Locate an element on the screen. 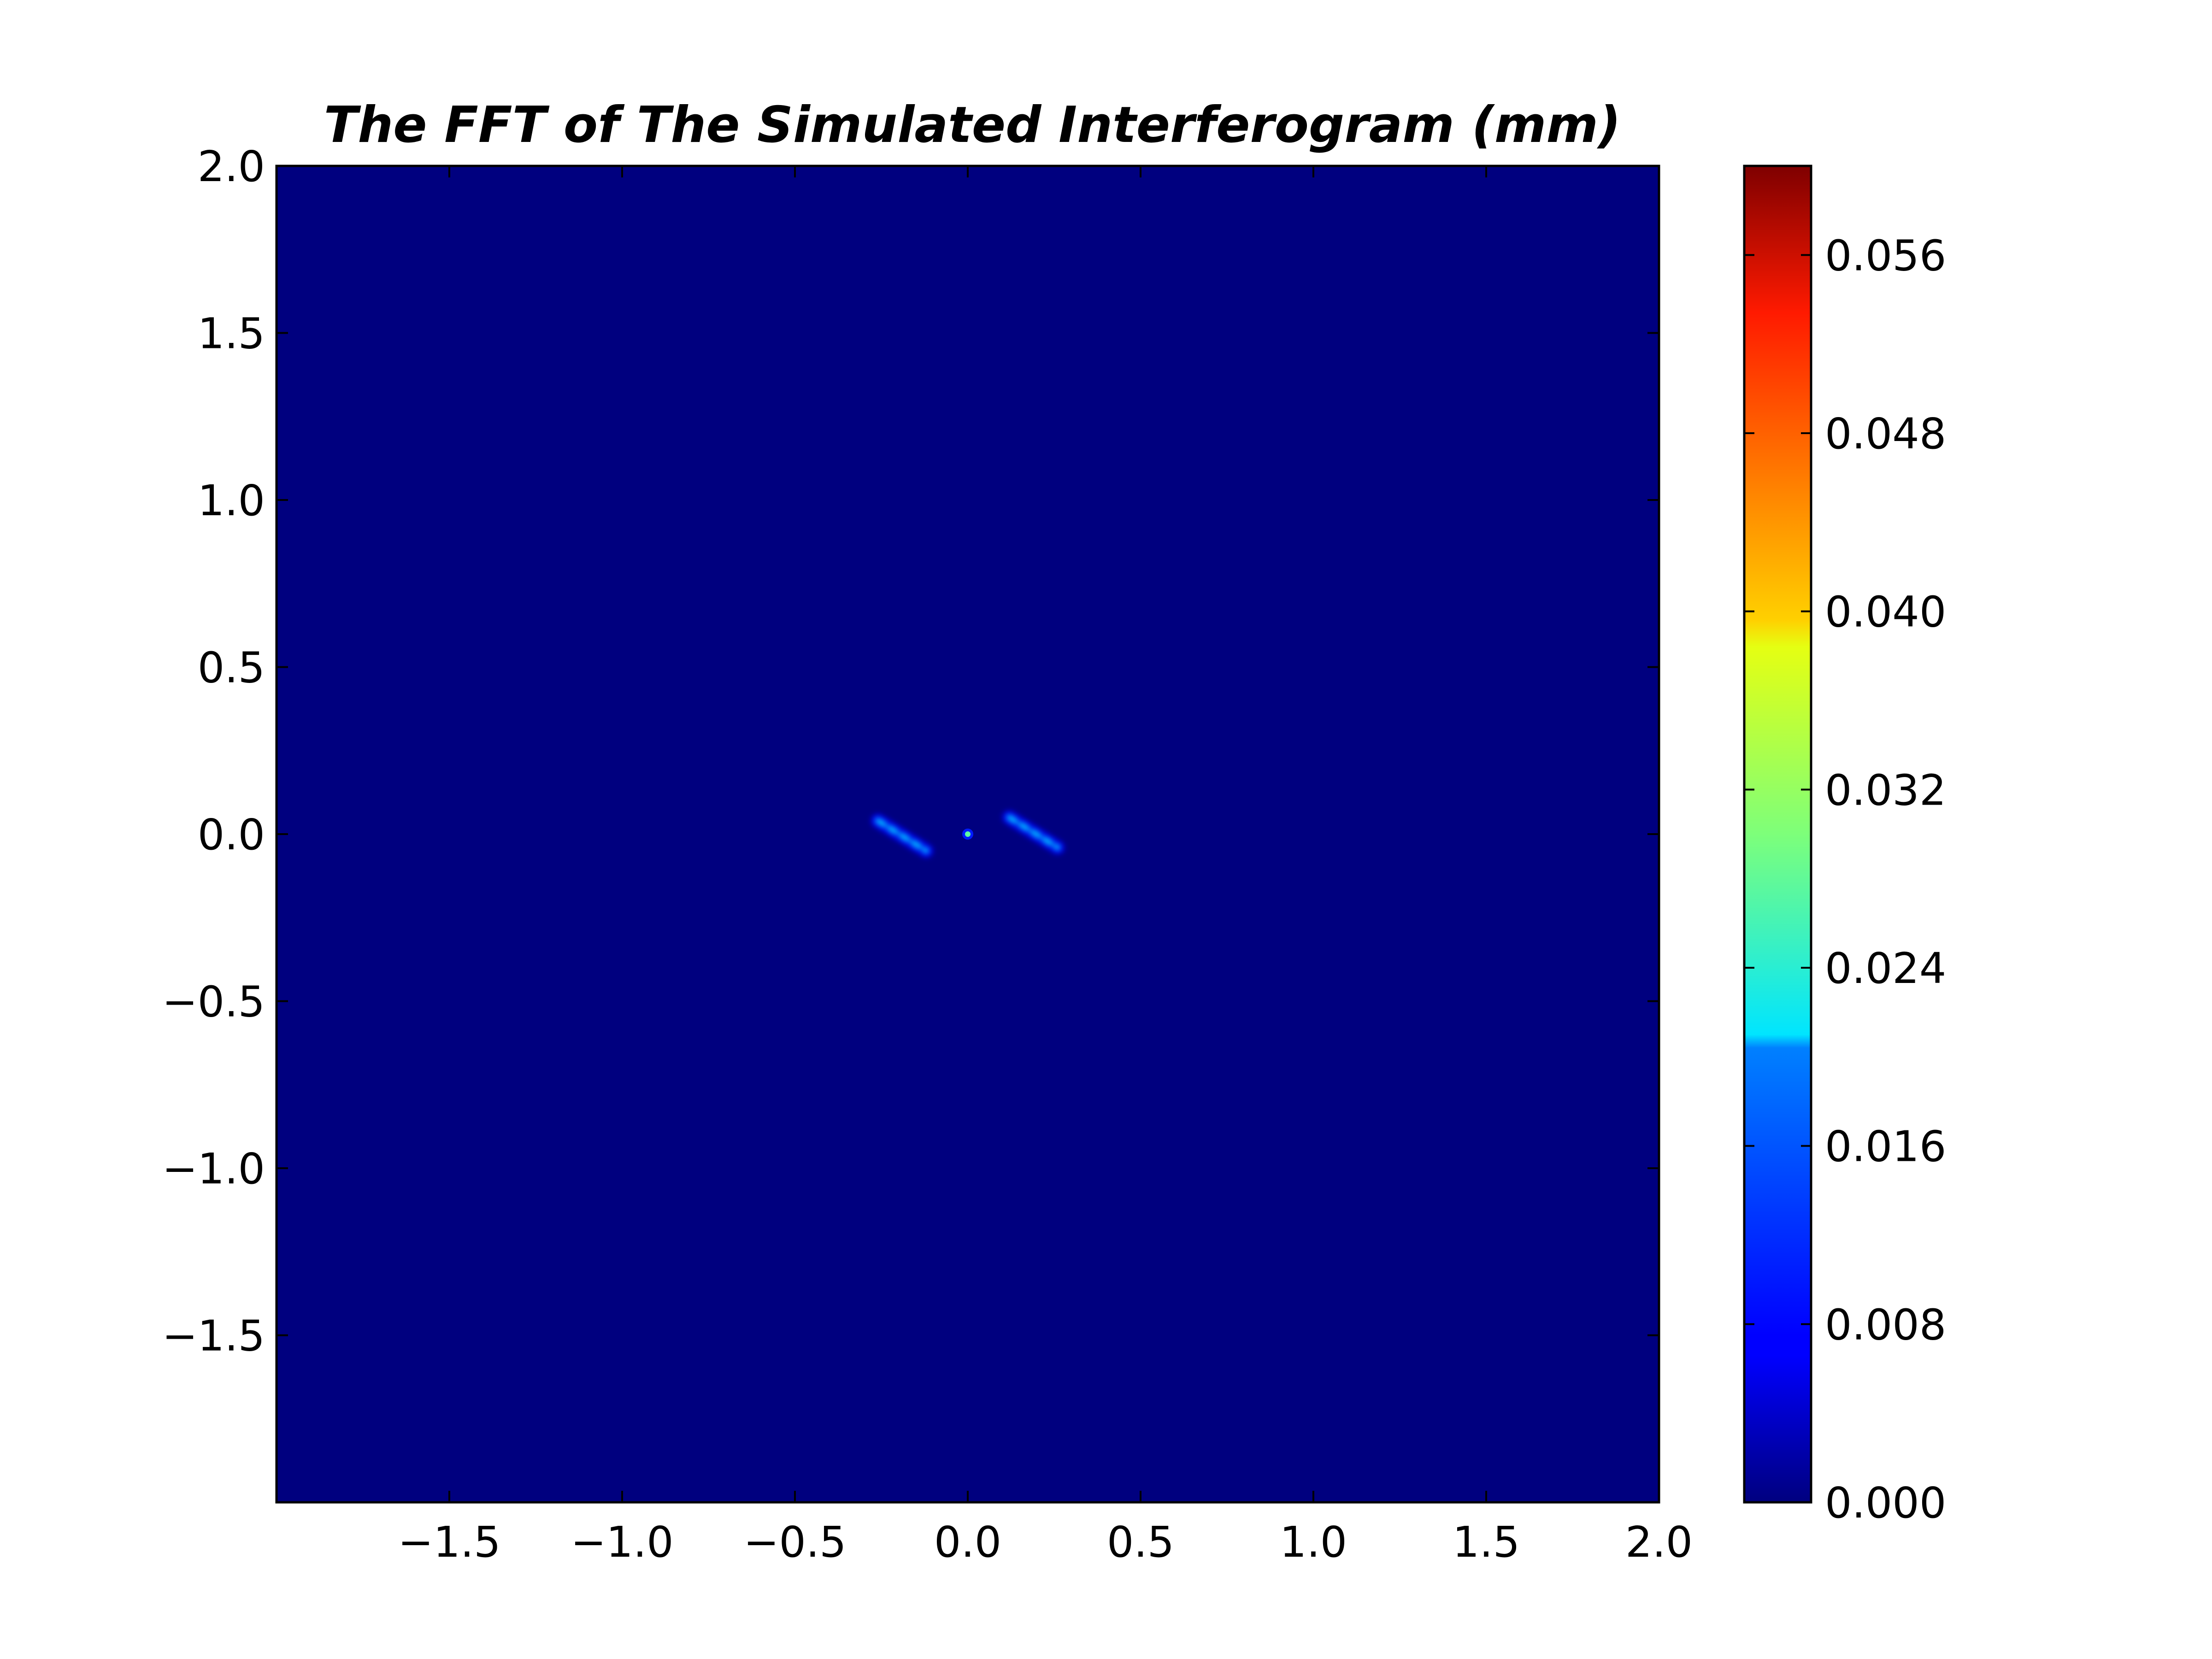 Image resolution: width=2212 pixels, height=1659 pixels. y-tick-label: 1.5 is located at coordinates (231, 334).